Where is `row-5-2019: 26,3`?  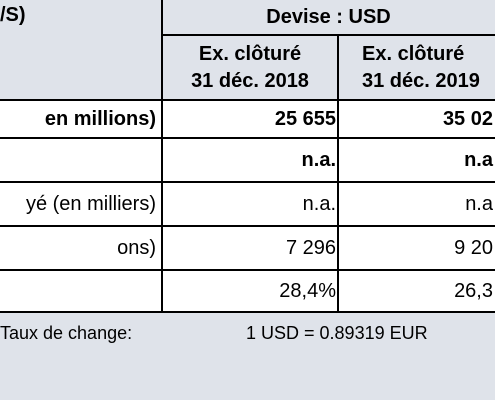 row-5-2019: 26,3 is located at coordinates (416, 291).